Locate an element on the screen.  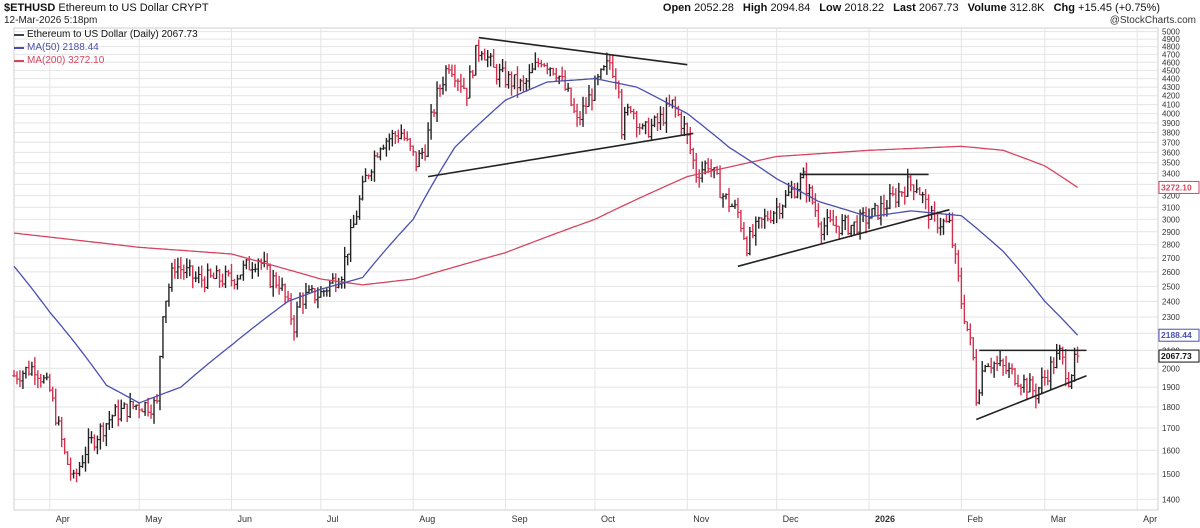
y-tick-label: 2700 is located at coordinates (1171, 258).